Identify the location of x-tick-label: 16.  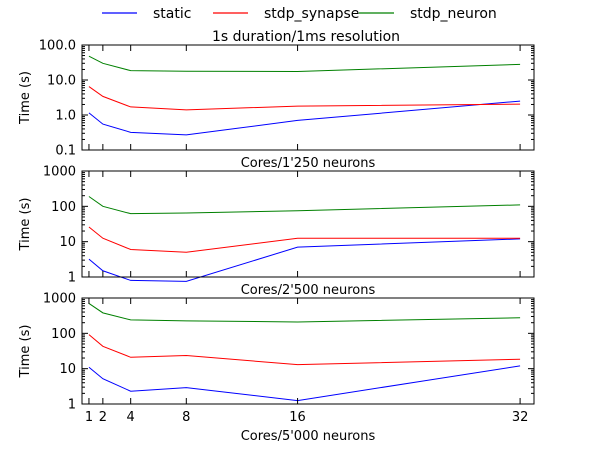
(297, 417).